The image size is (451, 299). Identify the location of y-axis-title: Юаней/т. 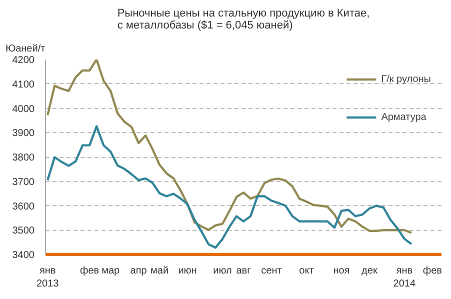
(26, 49).